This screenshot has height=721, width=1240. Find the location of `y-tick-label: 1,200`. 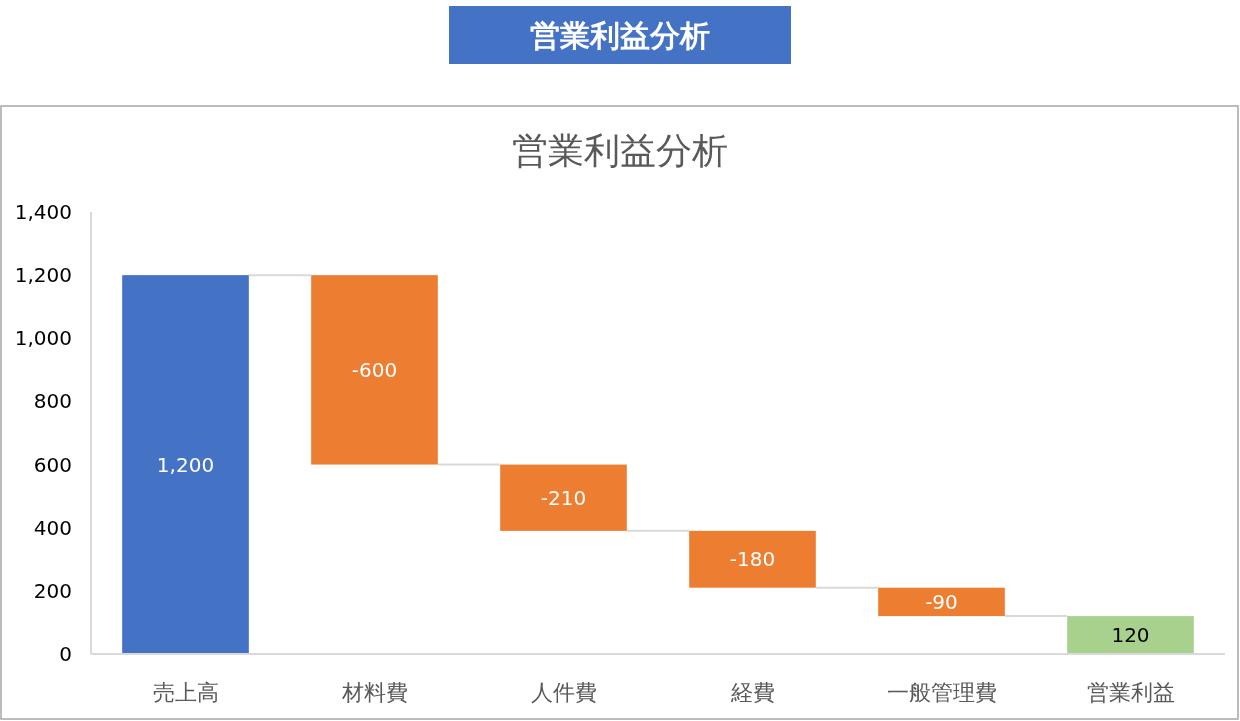

y-tick-label: 1,200 is located at coordinates (43, 275).